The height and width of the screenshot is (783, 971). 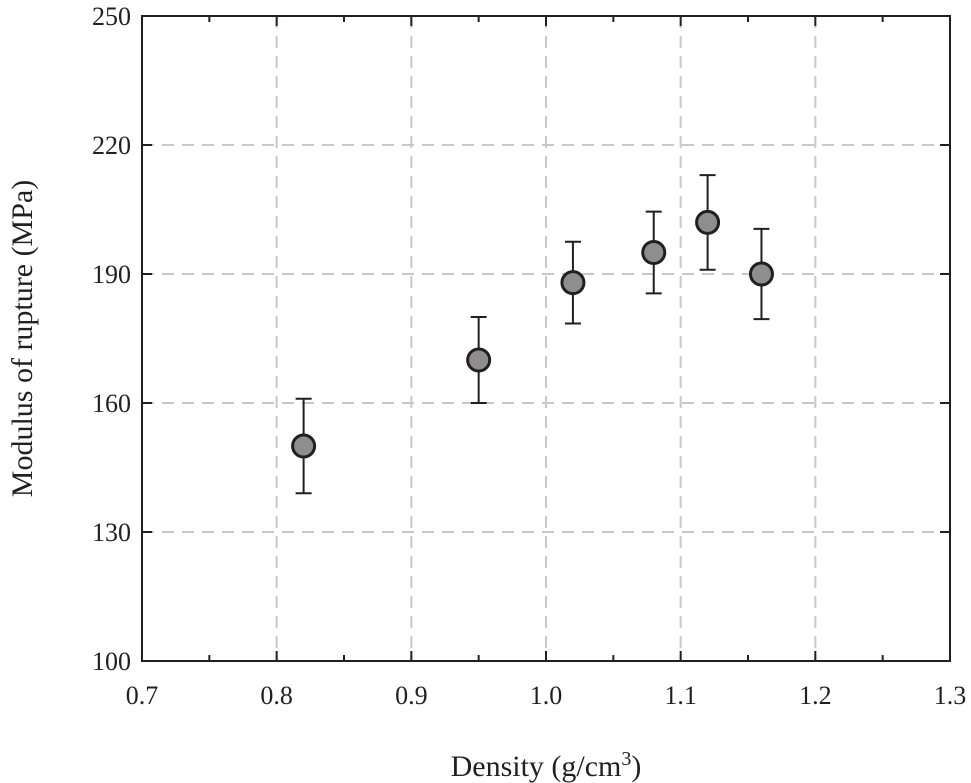 What do you see at coordinates (276, 695) in the screenshot?
I see `x-tick-label: 0.8` at bounding box center [276, 695].